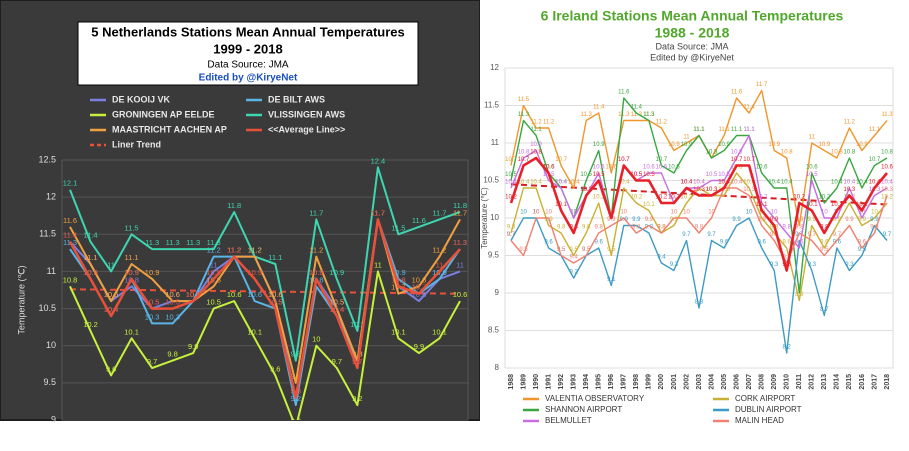 This screenshot has width=909, height=451. Describe the element at coordinates (573, 258) in the screenshot. I see `data-label: 9.4` at that location.